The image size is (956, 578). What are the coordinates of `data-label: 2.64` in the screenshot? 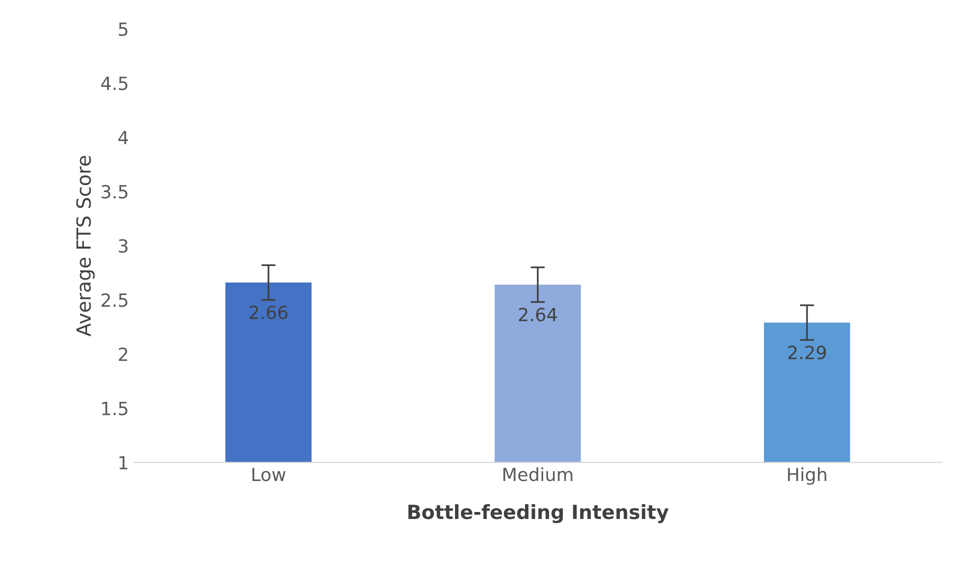 It's located at (537, 315).